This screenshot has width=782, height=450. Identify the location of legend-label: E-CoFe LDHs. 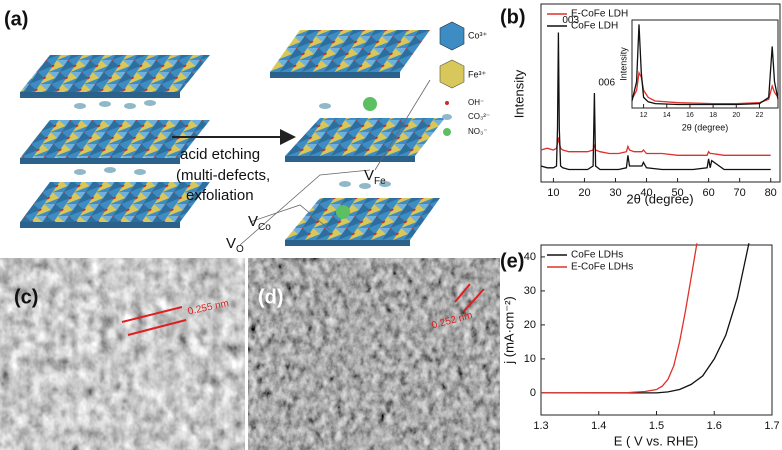
(602, 267).